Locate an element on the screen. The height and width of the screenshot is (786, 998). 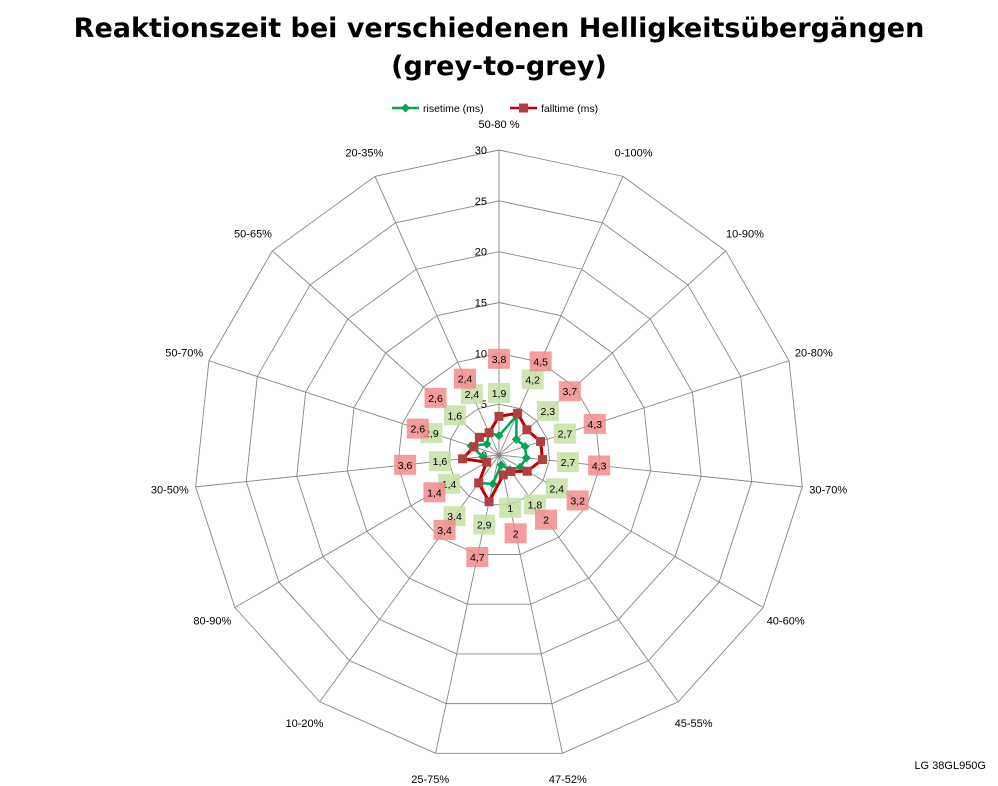
data-label: 1,9 is located at coordinates (499, 394).